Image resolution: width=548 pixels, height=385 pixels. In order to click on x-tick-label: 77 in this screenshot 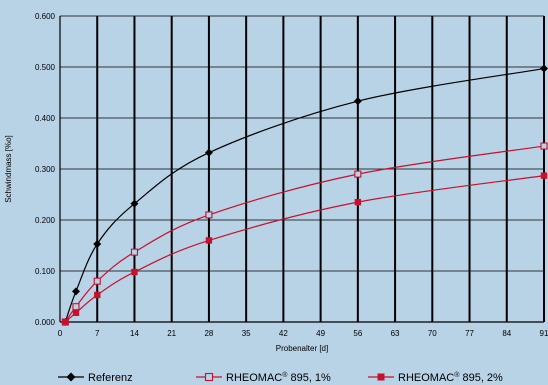, I will do `click(469, 333)`.